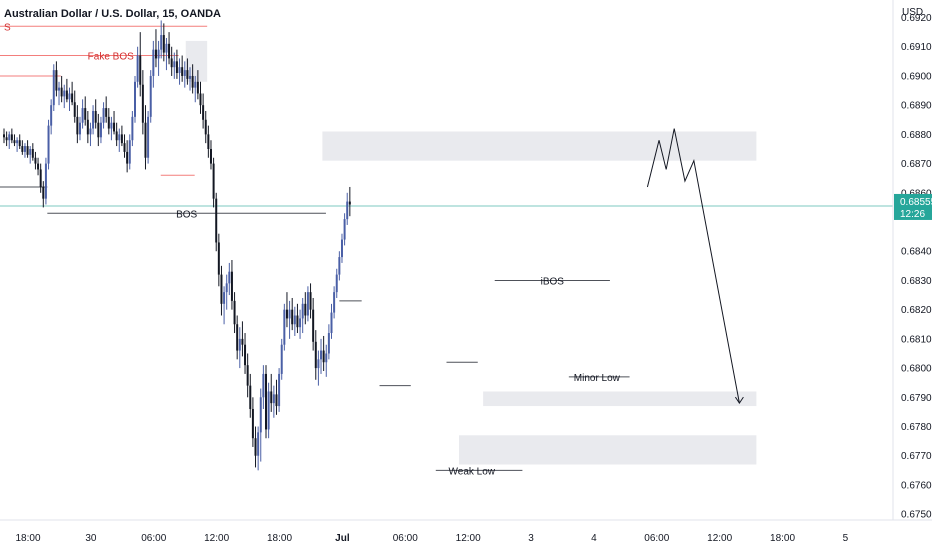 Image resolution: width=932 pixels, height=550 pixels. Describe the element at coordinates (719, 538) in the screenshot. I see `time-tick-11: 12:00` at that location.